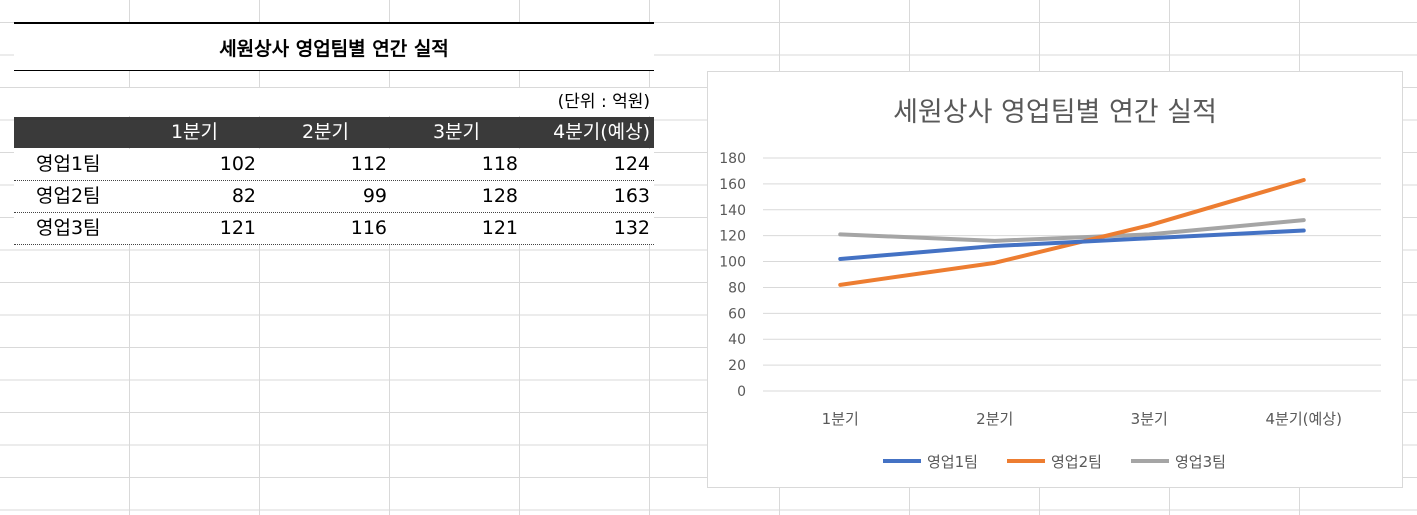  I want to click on y-tick-label: 160, so click(732, 185).